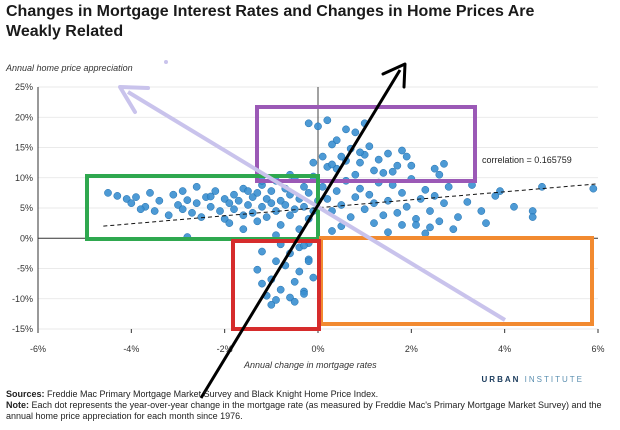 This screenshot has width=620, height=430. What do you see at coordinates (527, 160) in the screenshot?
I see `correlation-annotation: correlation = 0.165759` at bounding box center [527, 160].